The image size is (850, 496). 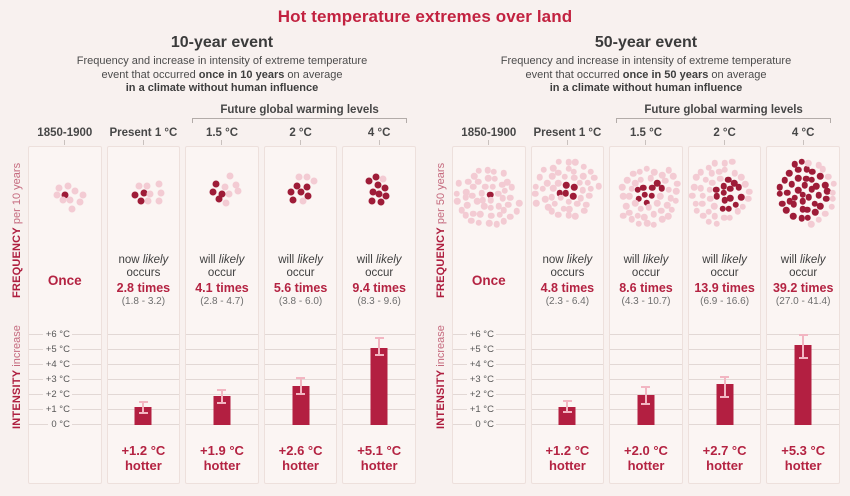 I want to click on future-warming-label: Future global warming levels, so click(x=723, y=109).